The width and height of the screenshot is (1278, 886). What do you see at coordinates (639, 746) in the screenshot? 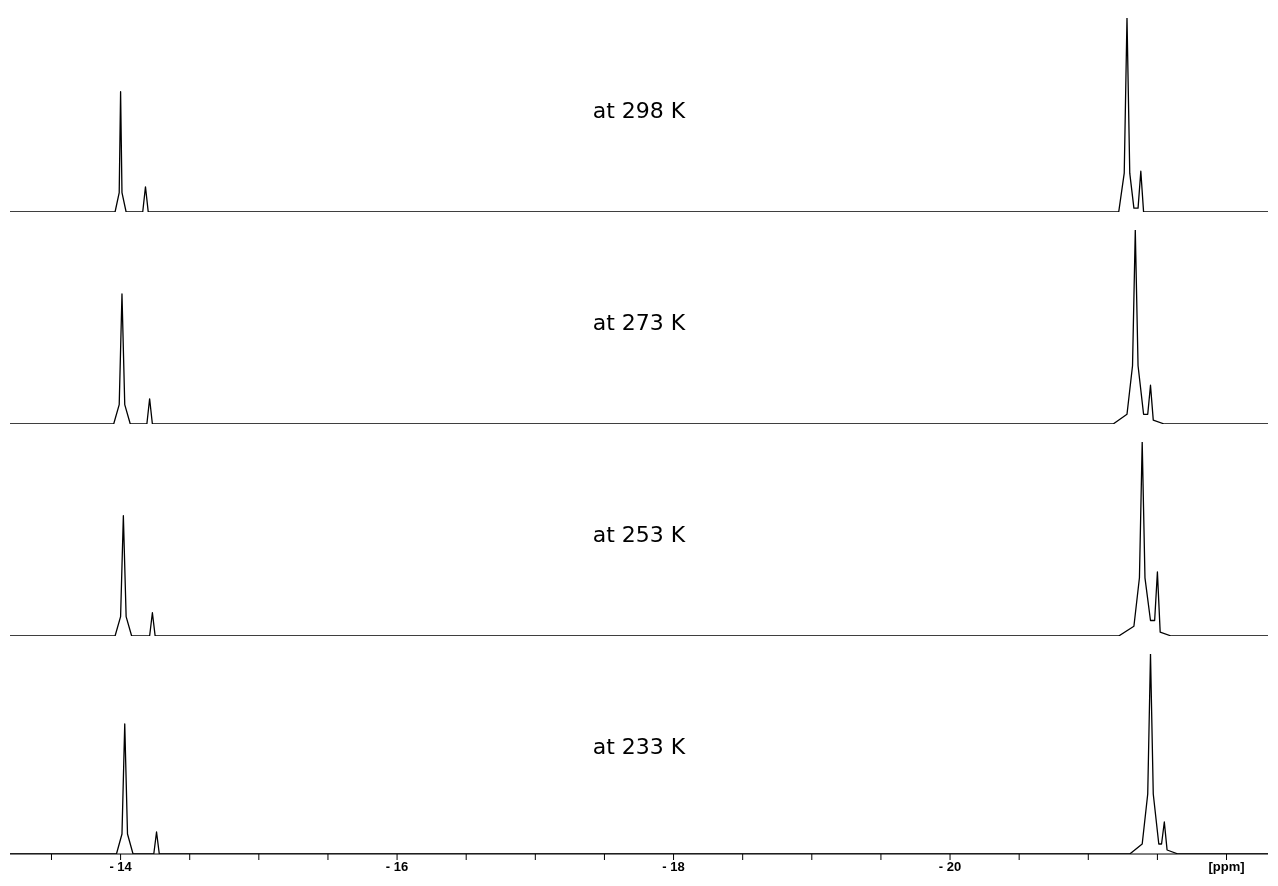
I see `annotation: at 233 K` at bounding box center [639, 746].